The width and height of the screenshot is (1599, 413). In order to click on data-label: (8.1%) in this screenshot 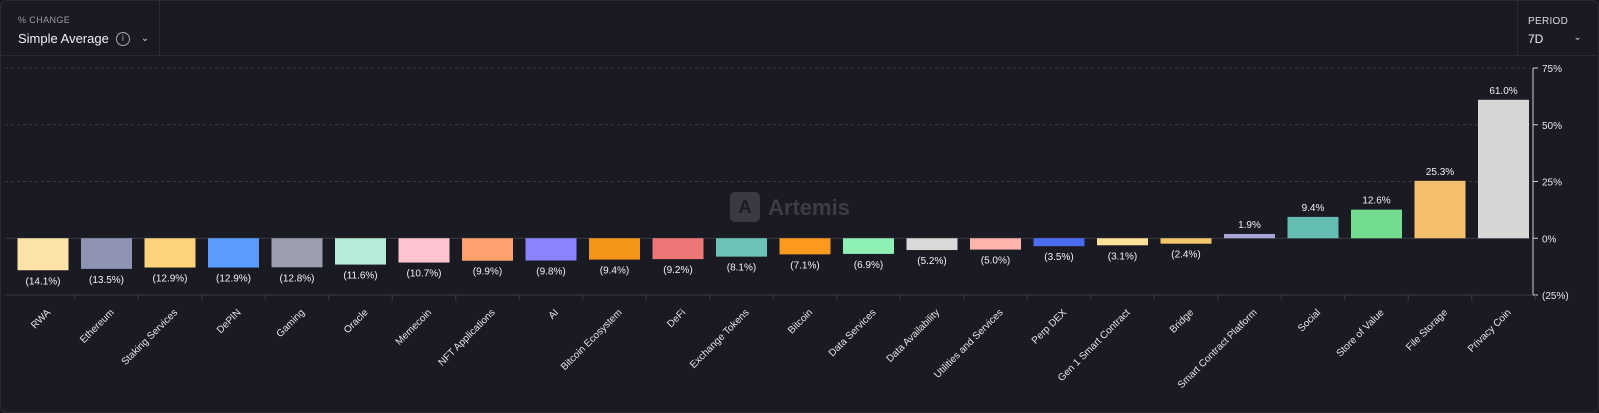, I will do `click(741, 268)`.